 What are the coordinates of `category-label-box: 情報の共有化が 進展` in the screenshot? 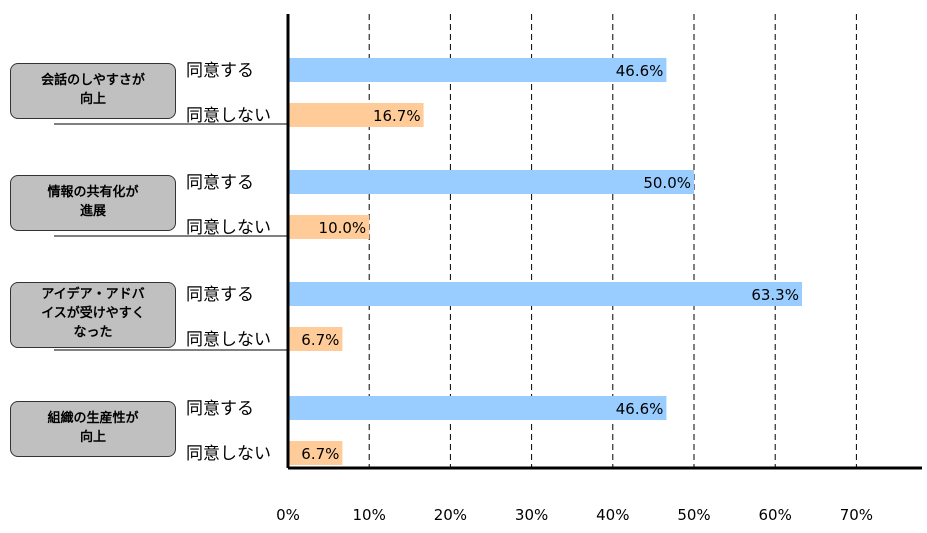 It's located at (93, 202).